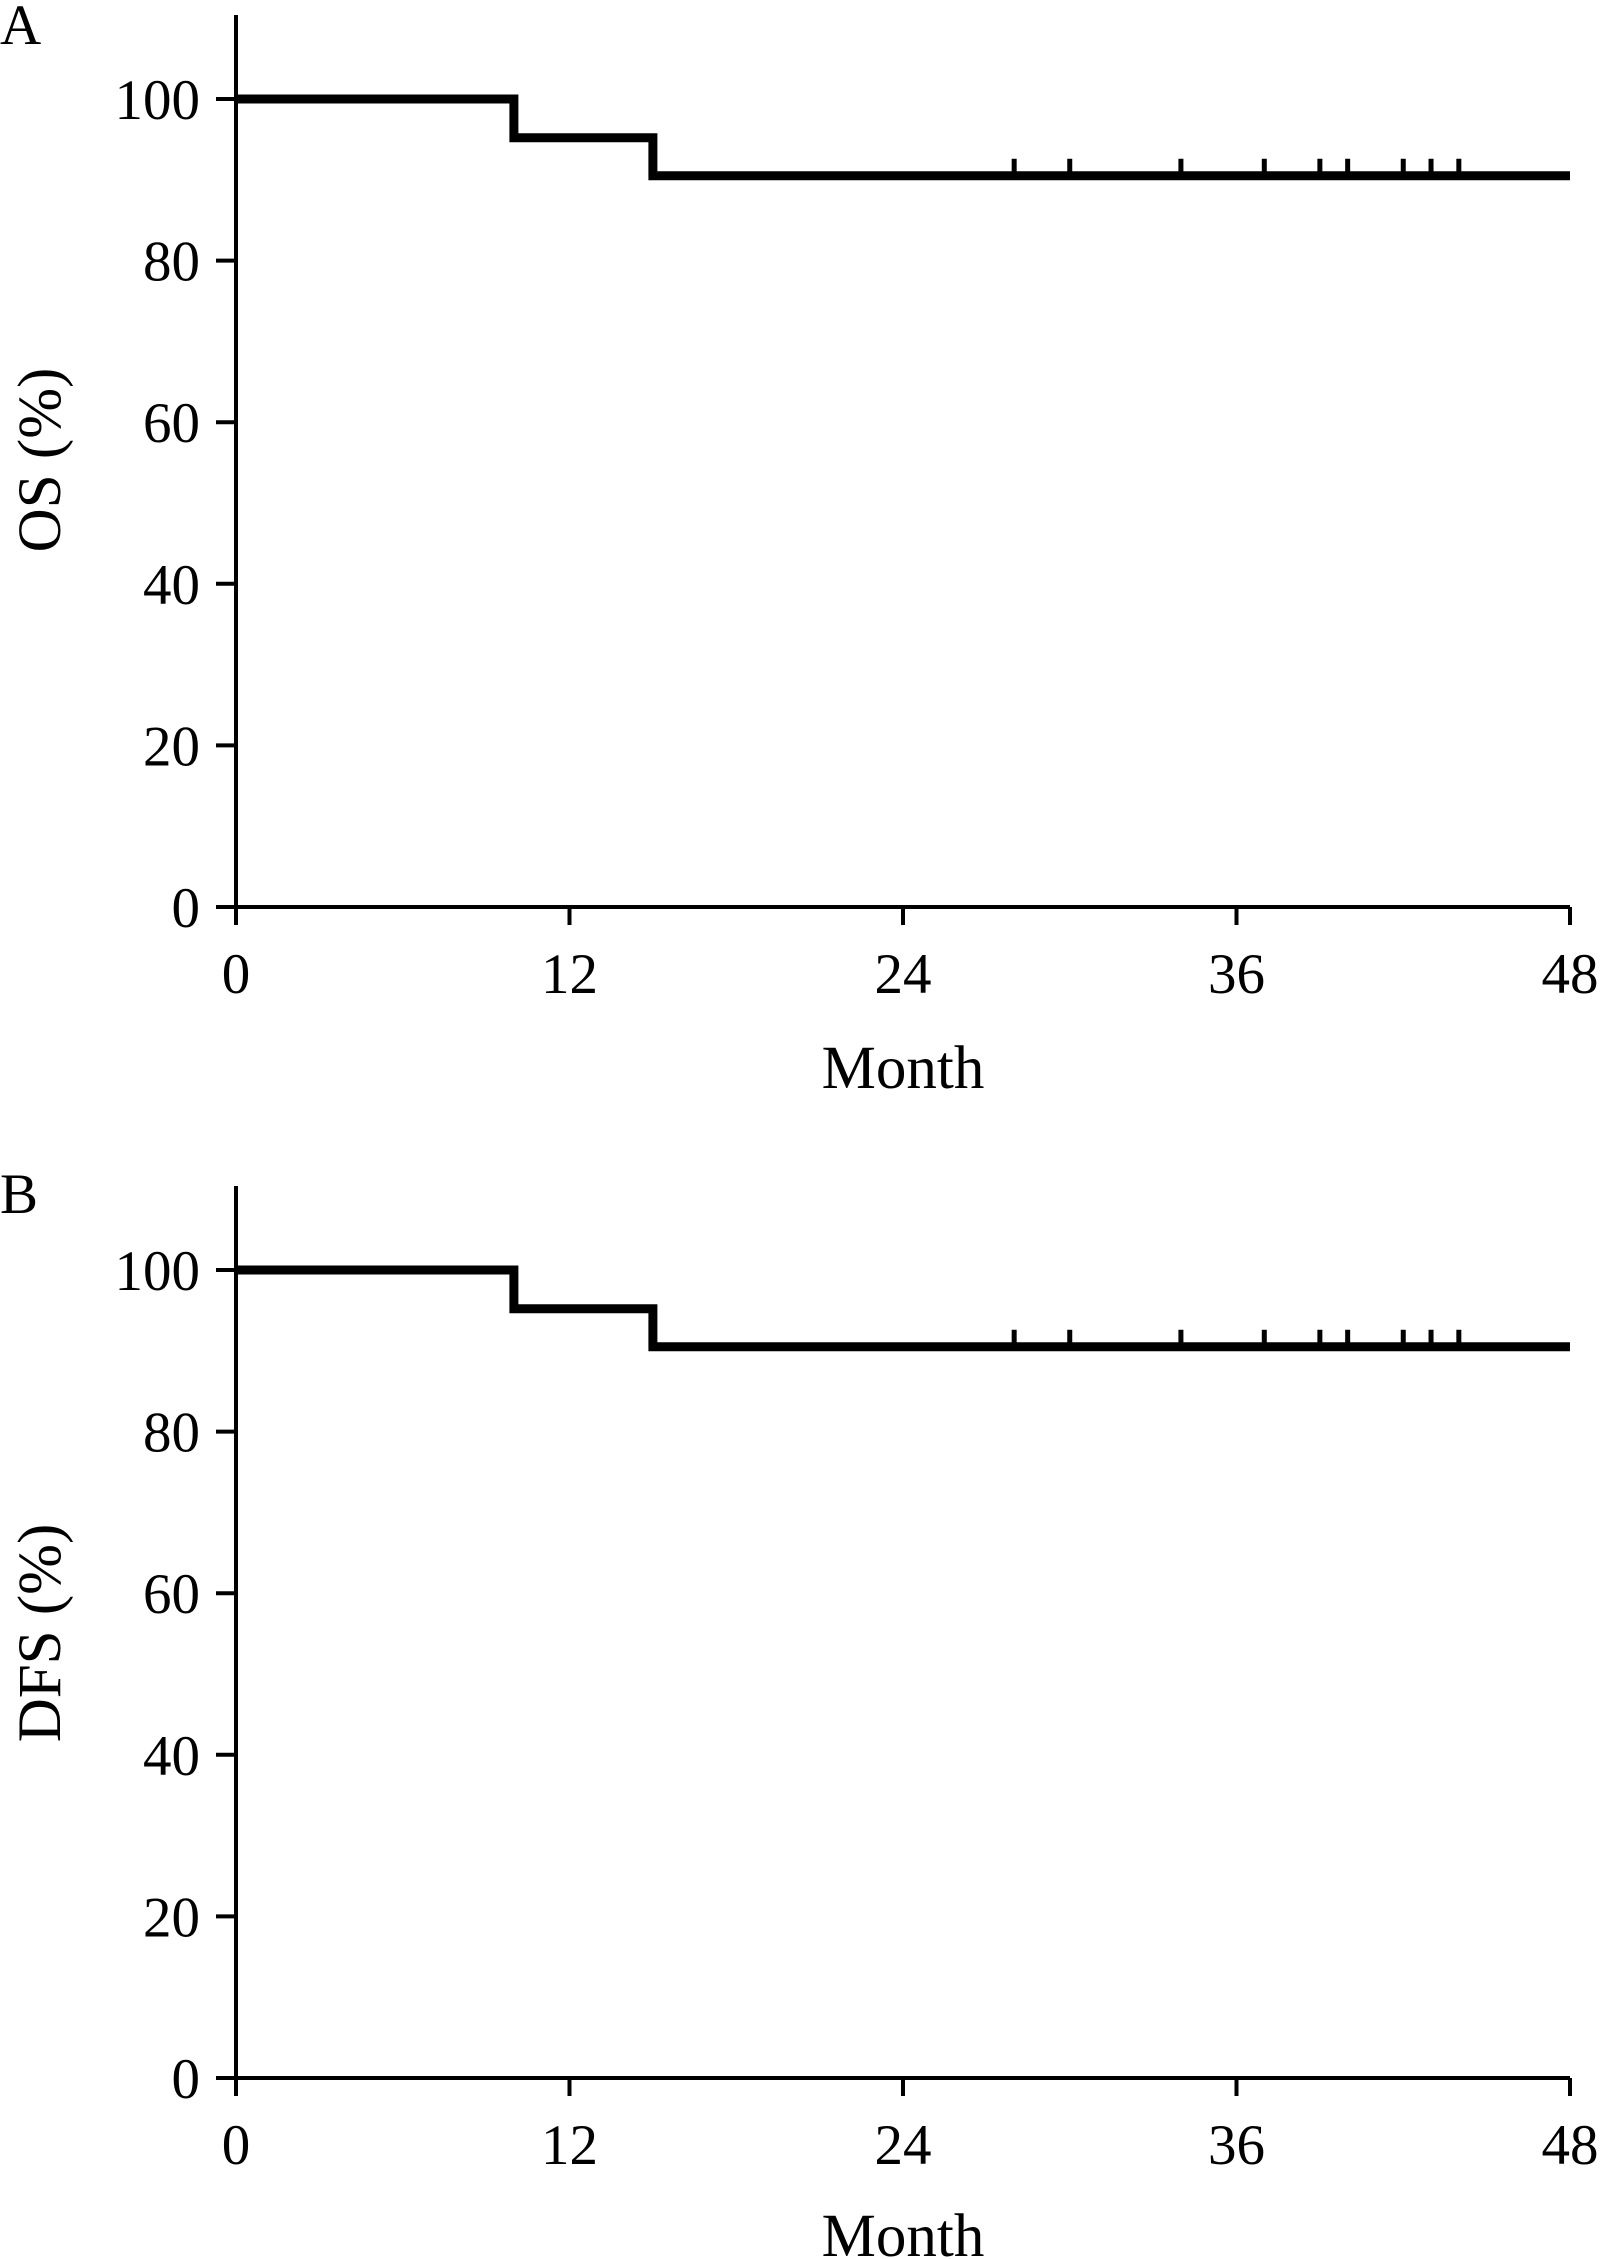 The image size is (1624, 2259). Describe the element at coordinates (19, 1194) in the screenshot. I see `panel-label: B` at that location.